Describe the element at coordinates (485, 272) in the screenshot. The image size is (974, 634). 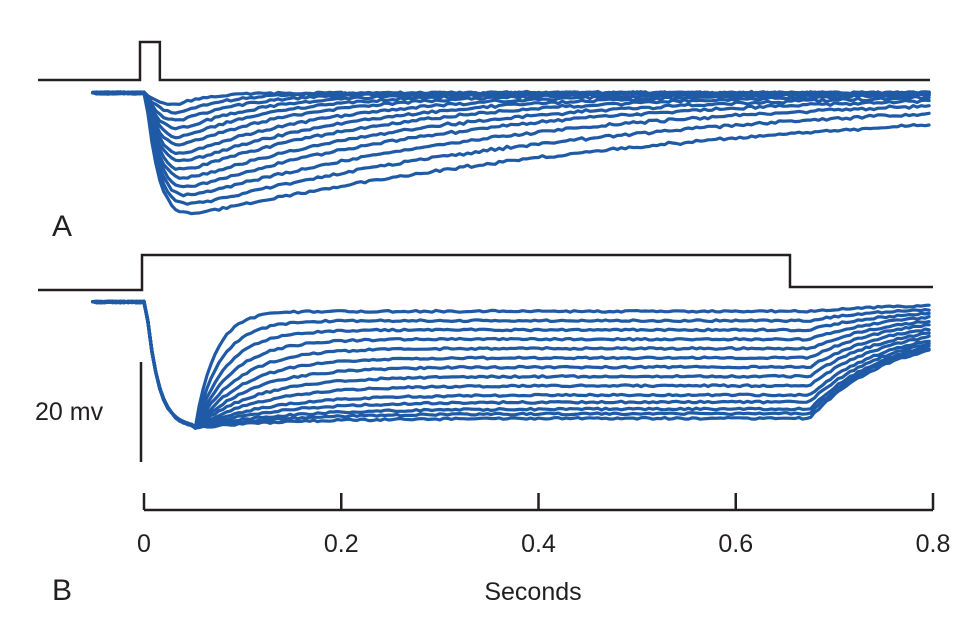
I see `panel-b-stimulus-trace` at that location.